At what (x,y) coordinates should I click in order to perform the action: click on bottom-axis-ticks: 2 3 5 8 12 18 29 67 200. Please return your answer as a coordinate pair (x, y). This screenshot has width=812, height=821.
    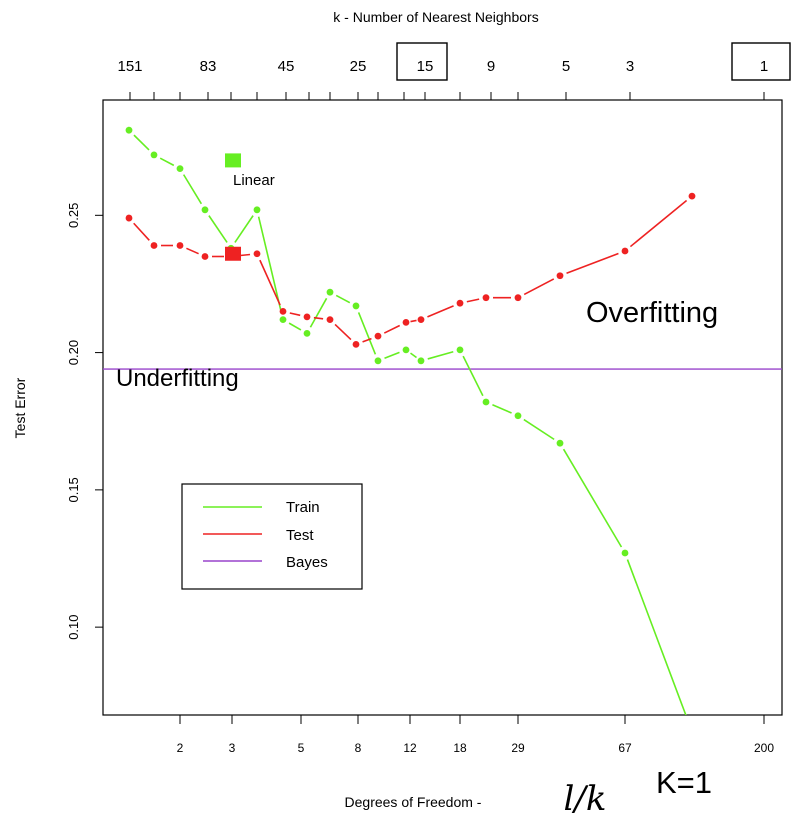
    Looking at the image, I should click on (475, 735).